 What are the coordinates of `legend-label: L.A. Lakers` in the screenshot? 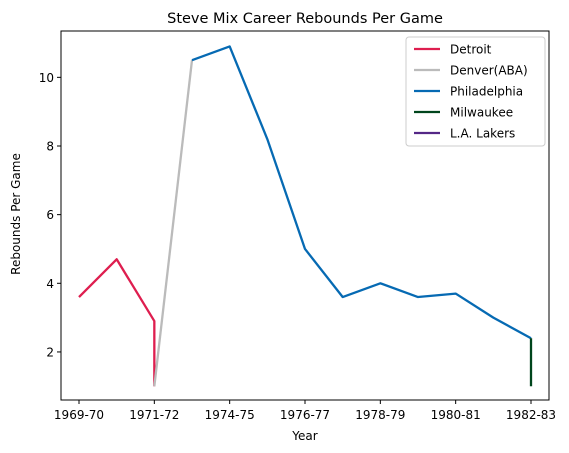 It's located at (482, 134).